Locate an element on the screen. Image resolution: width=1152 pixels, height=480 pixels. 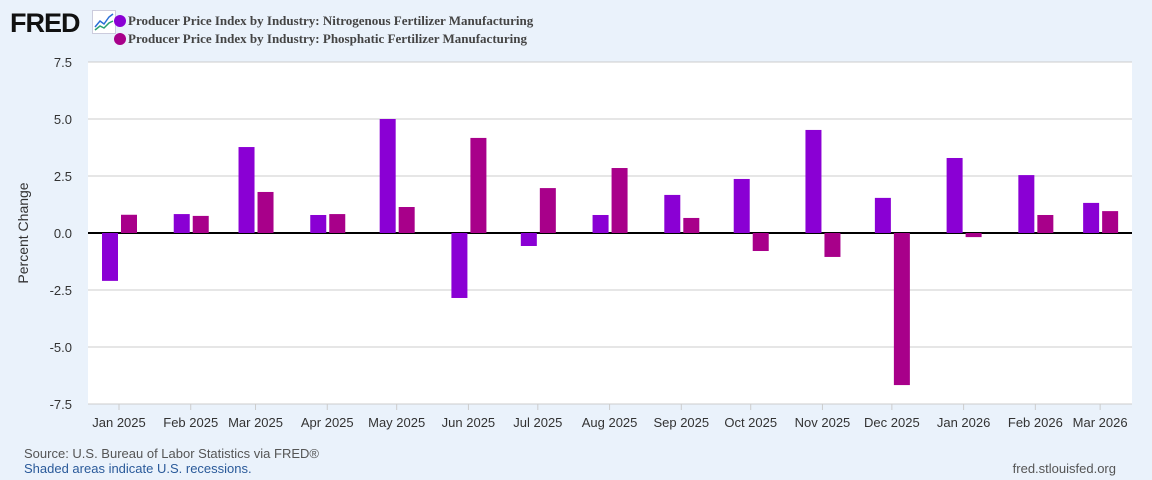
y-tick-label: 2.5 is located at coordinates (63, 176).